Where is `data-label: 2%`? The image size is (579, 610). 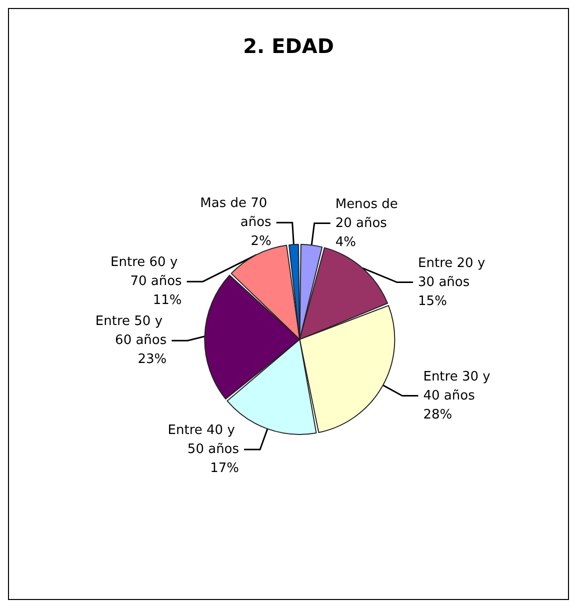 data-label: 2% is located at coordinates (261, 242).